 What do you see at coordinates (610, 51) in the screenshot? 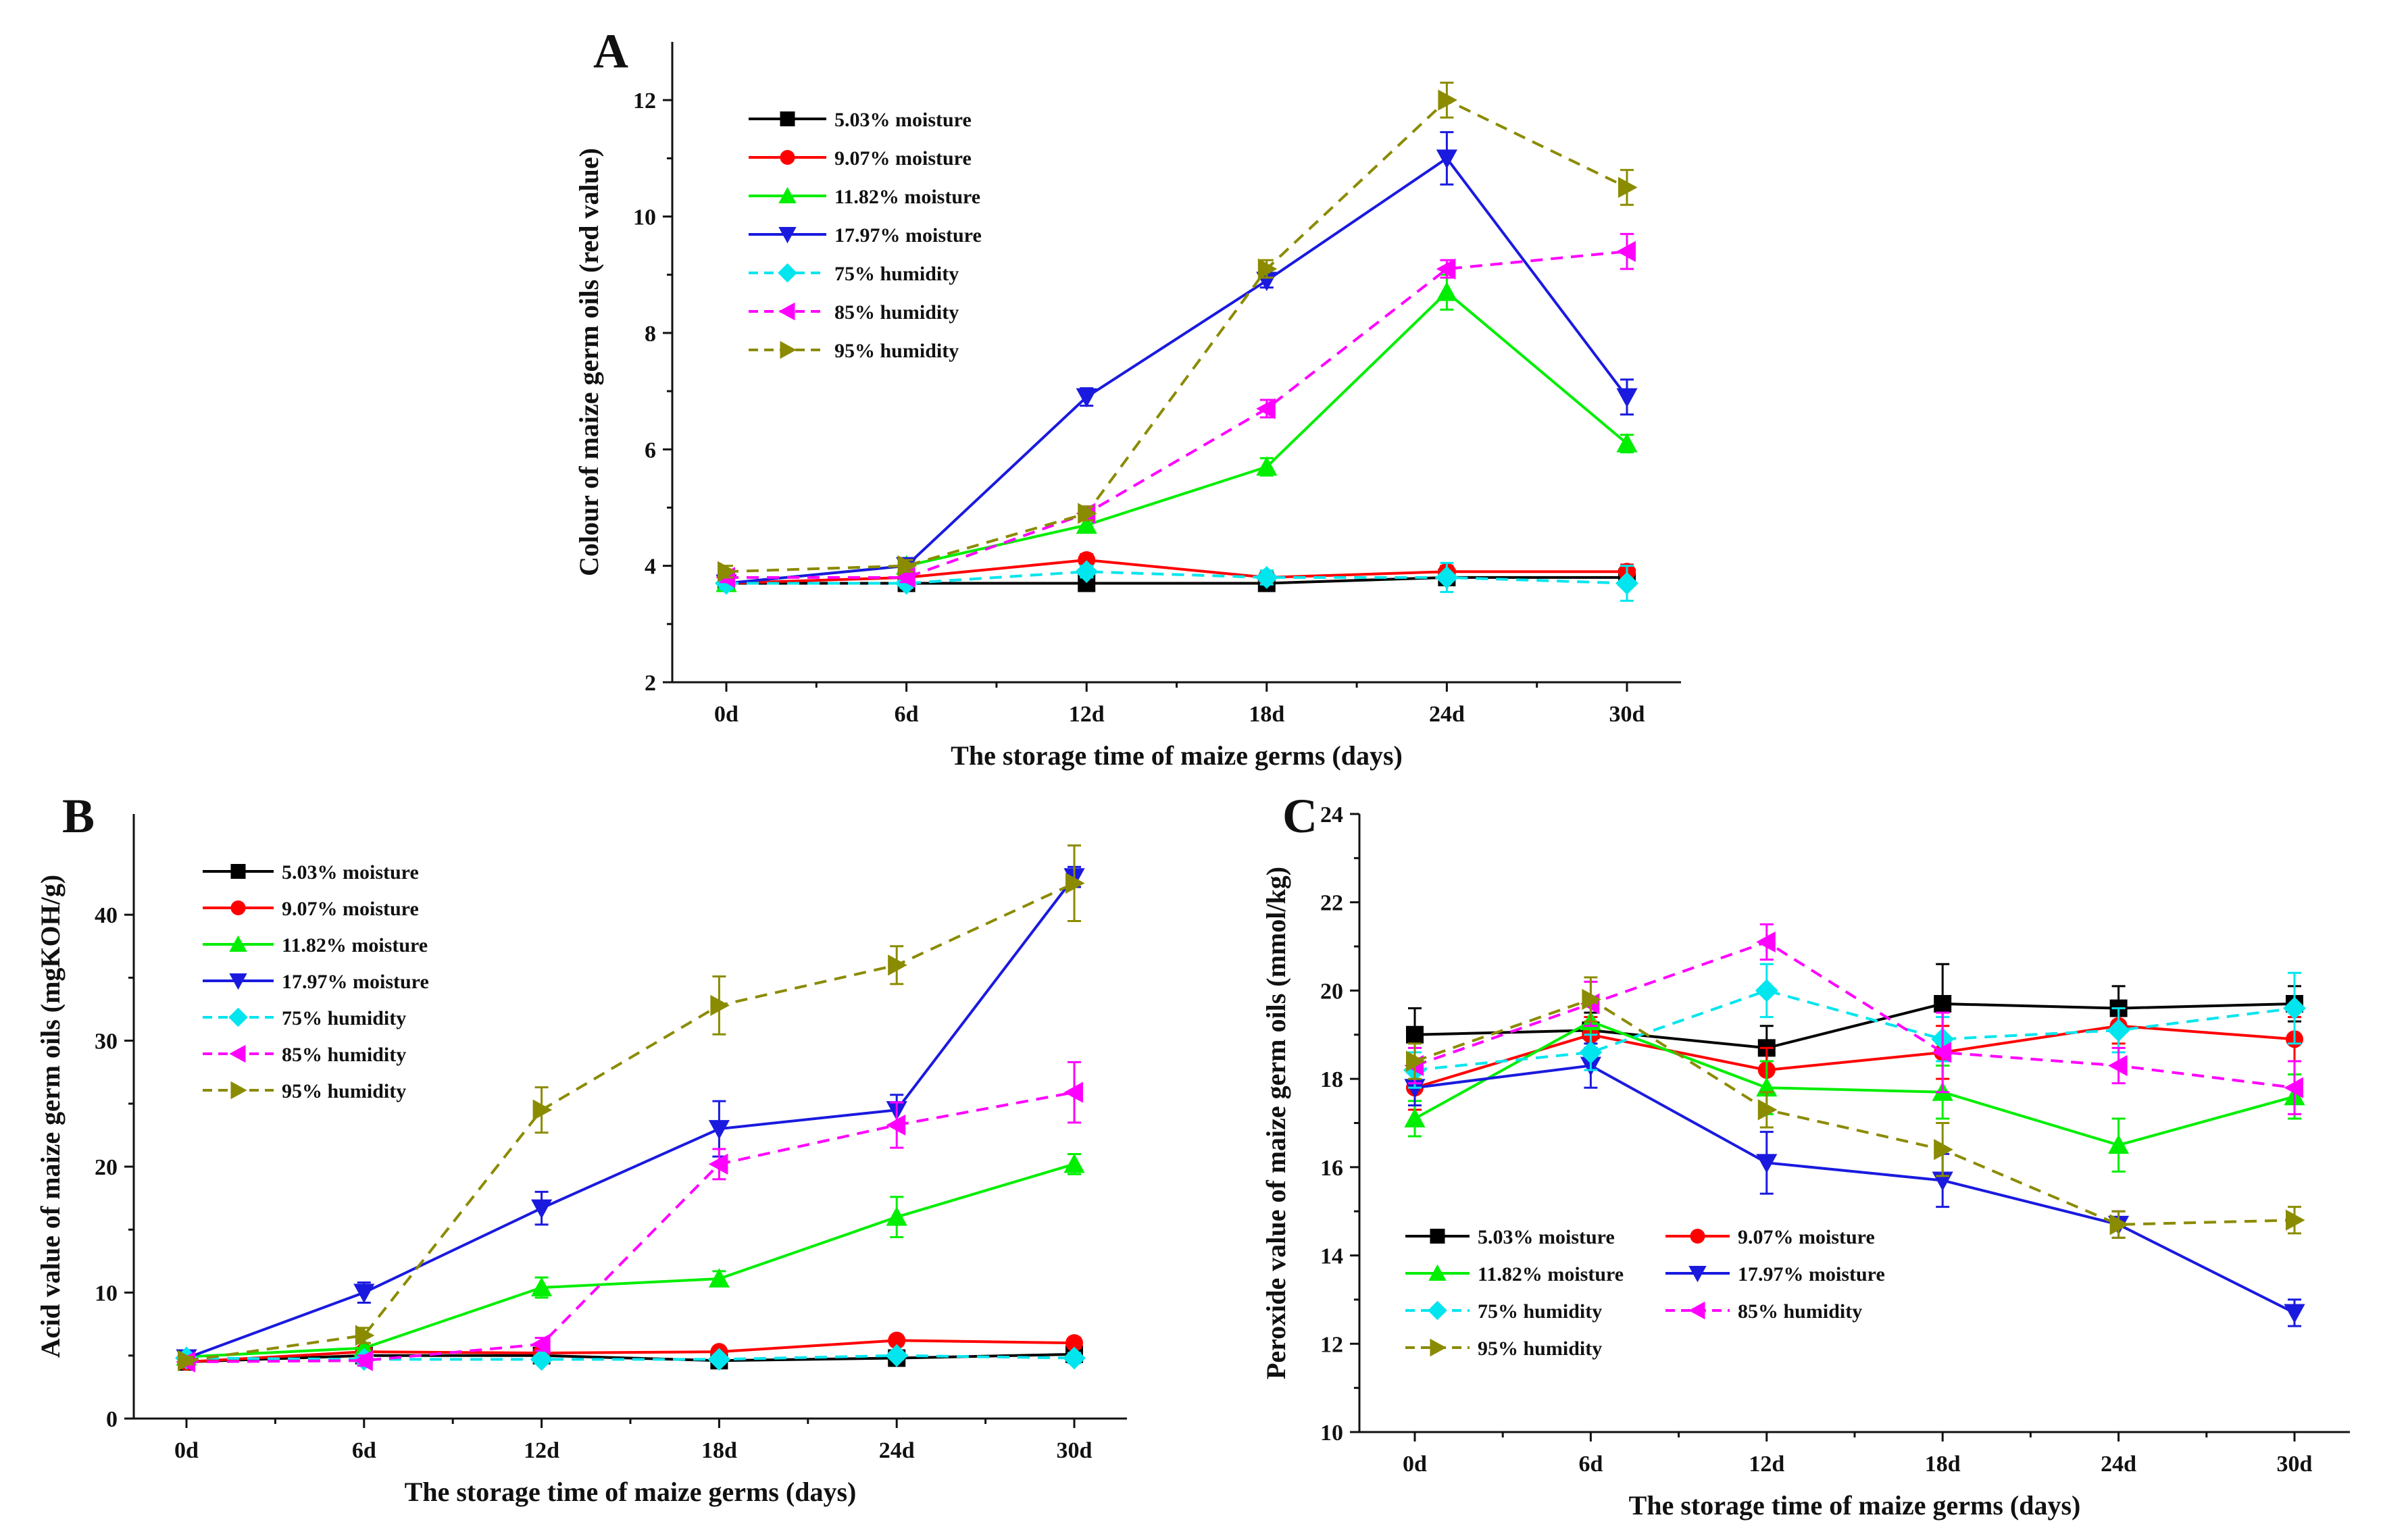
I see `panel-a-letter: A` at bounding box center [610, 51].